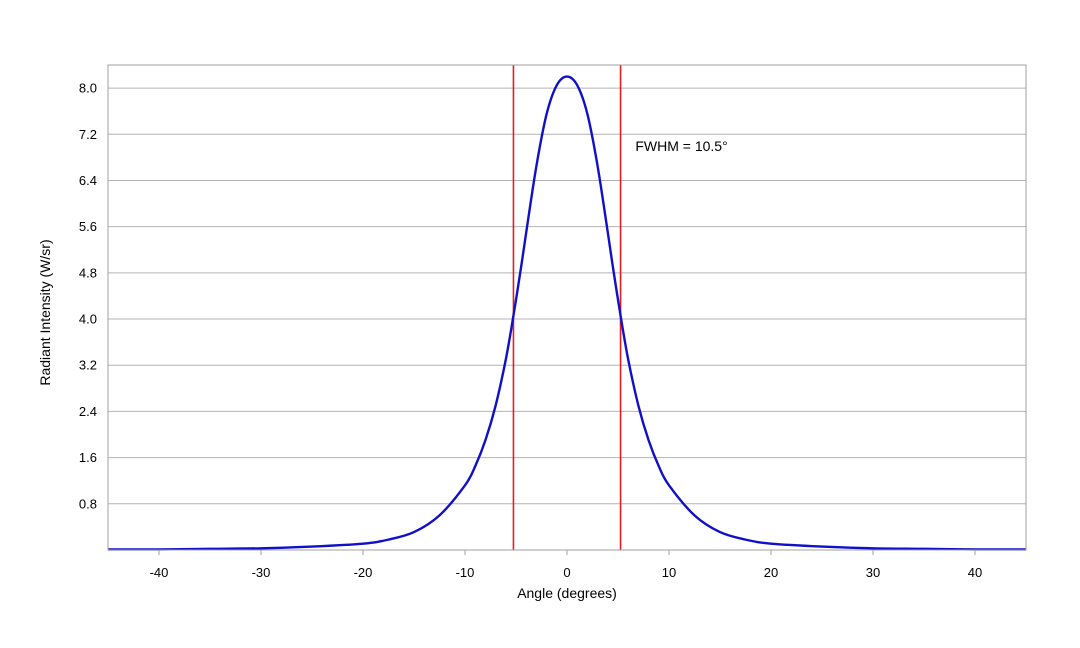 The width and height of the screenshot is (1080, 648). I want to click on x-axis-title: Angle (degrees), so click(567, 593).